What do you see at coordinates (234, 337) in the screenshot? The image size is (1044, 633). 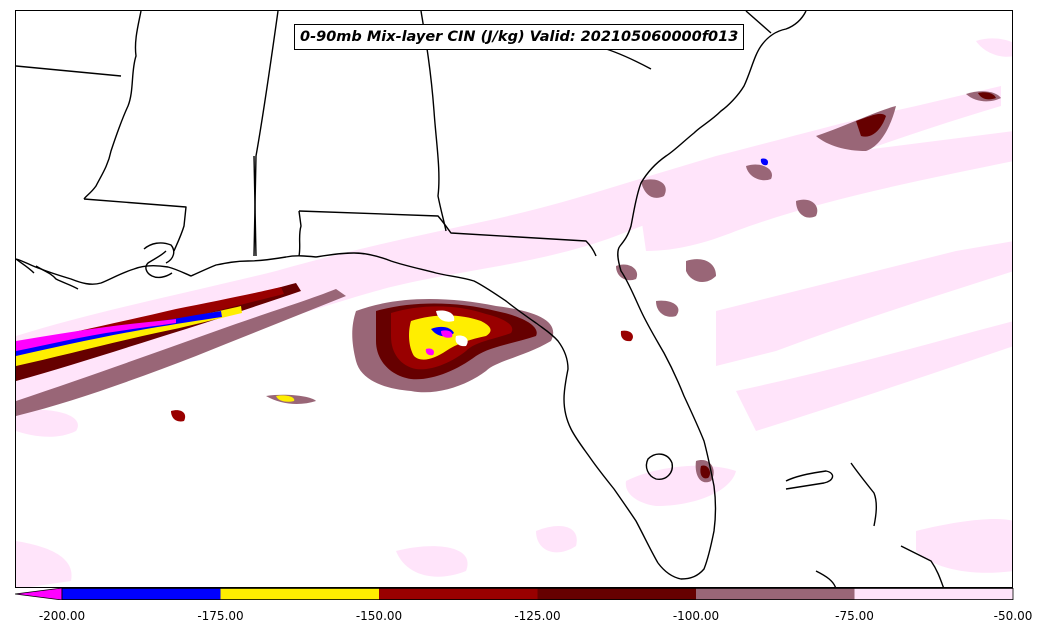 I see `cin-magenta-contours` at bounding box center [234, 337].